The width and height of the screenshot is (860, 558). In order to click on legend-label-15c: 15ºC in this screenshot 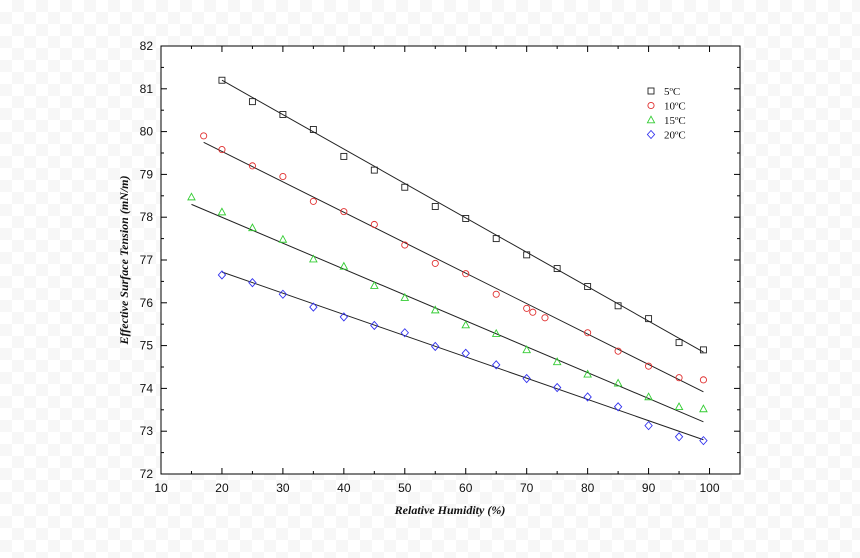, I will do `click(675, 121)`.